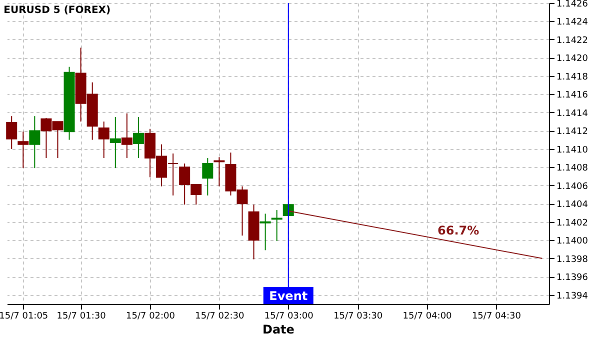 This screenshot has height=340, width=600. I want to click on y-tick-label: 1.1404, so click(572, 205).